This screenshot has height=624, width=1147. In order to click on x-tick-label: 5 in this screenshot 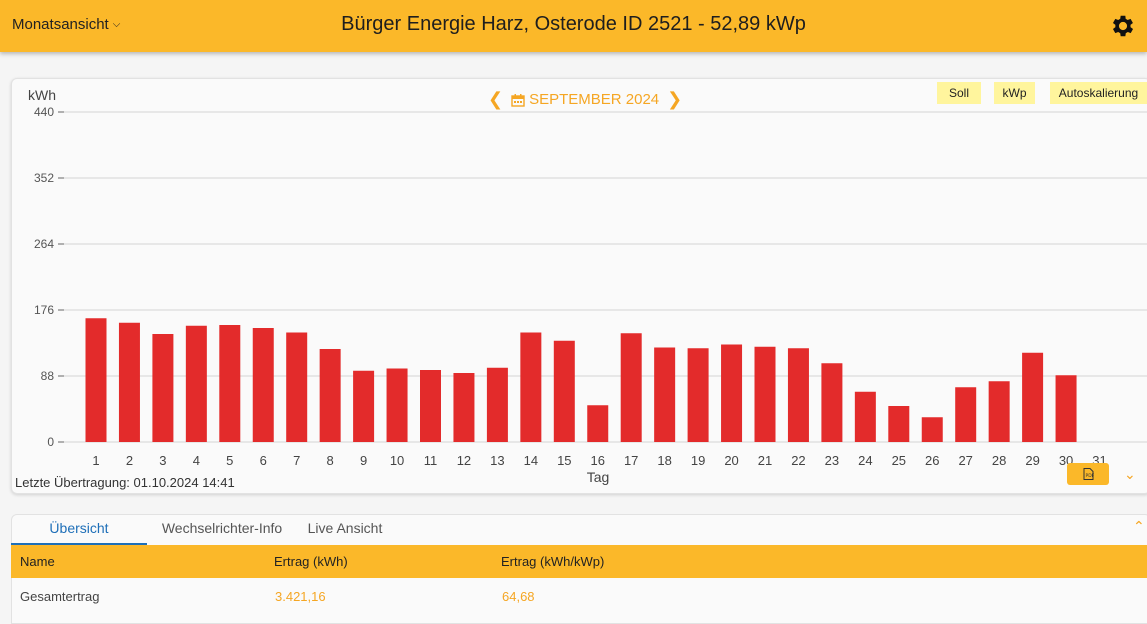, I will do `click(229, 460)`.